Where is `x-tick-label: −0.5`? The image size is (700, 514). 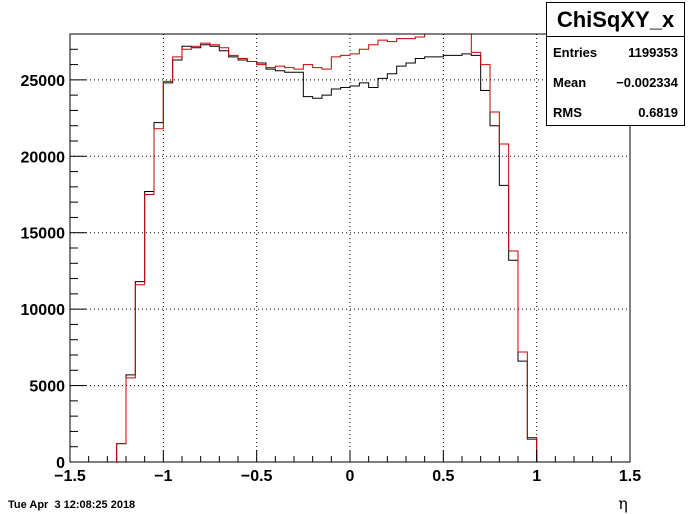
x-tick-label: −0.5 is located at coordinates (257, 476).